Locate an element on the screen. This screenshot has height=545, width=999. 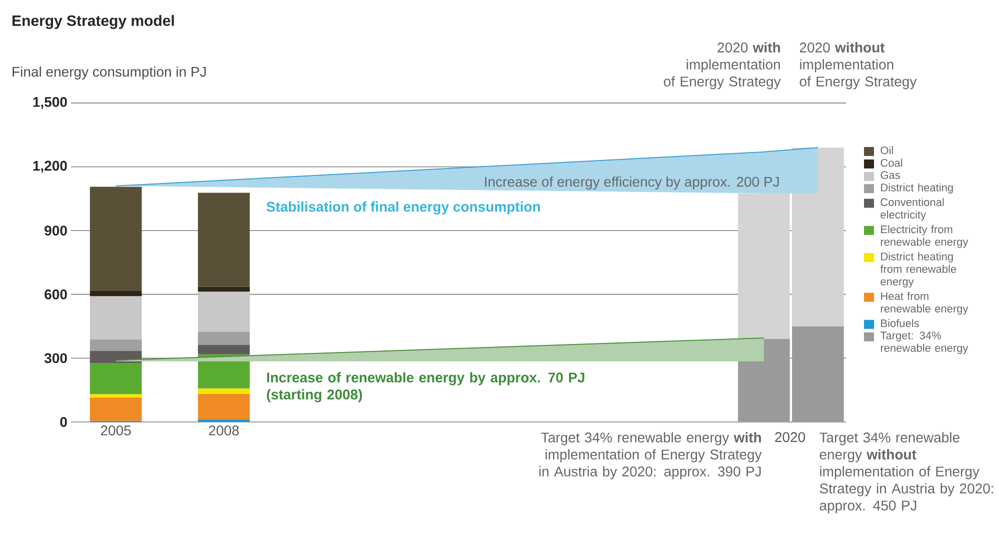
legend-label: Gas is located at coordinates (890, 175).